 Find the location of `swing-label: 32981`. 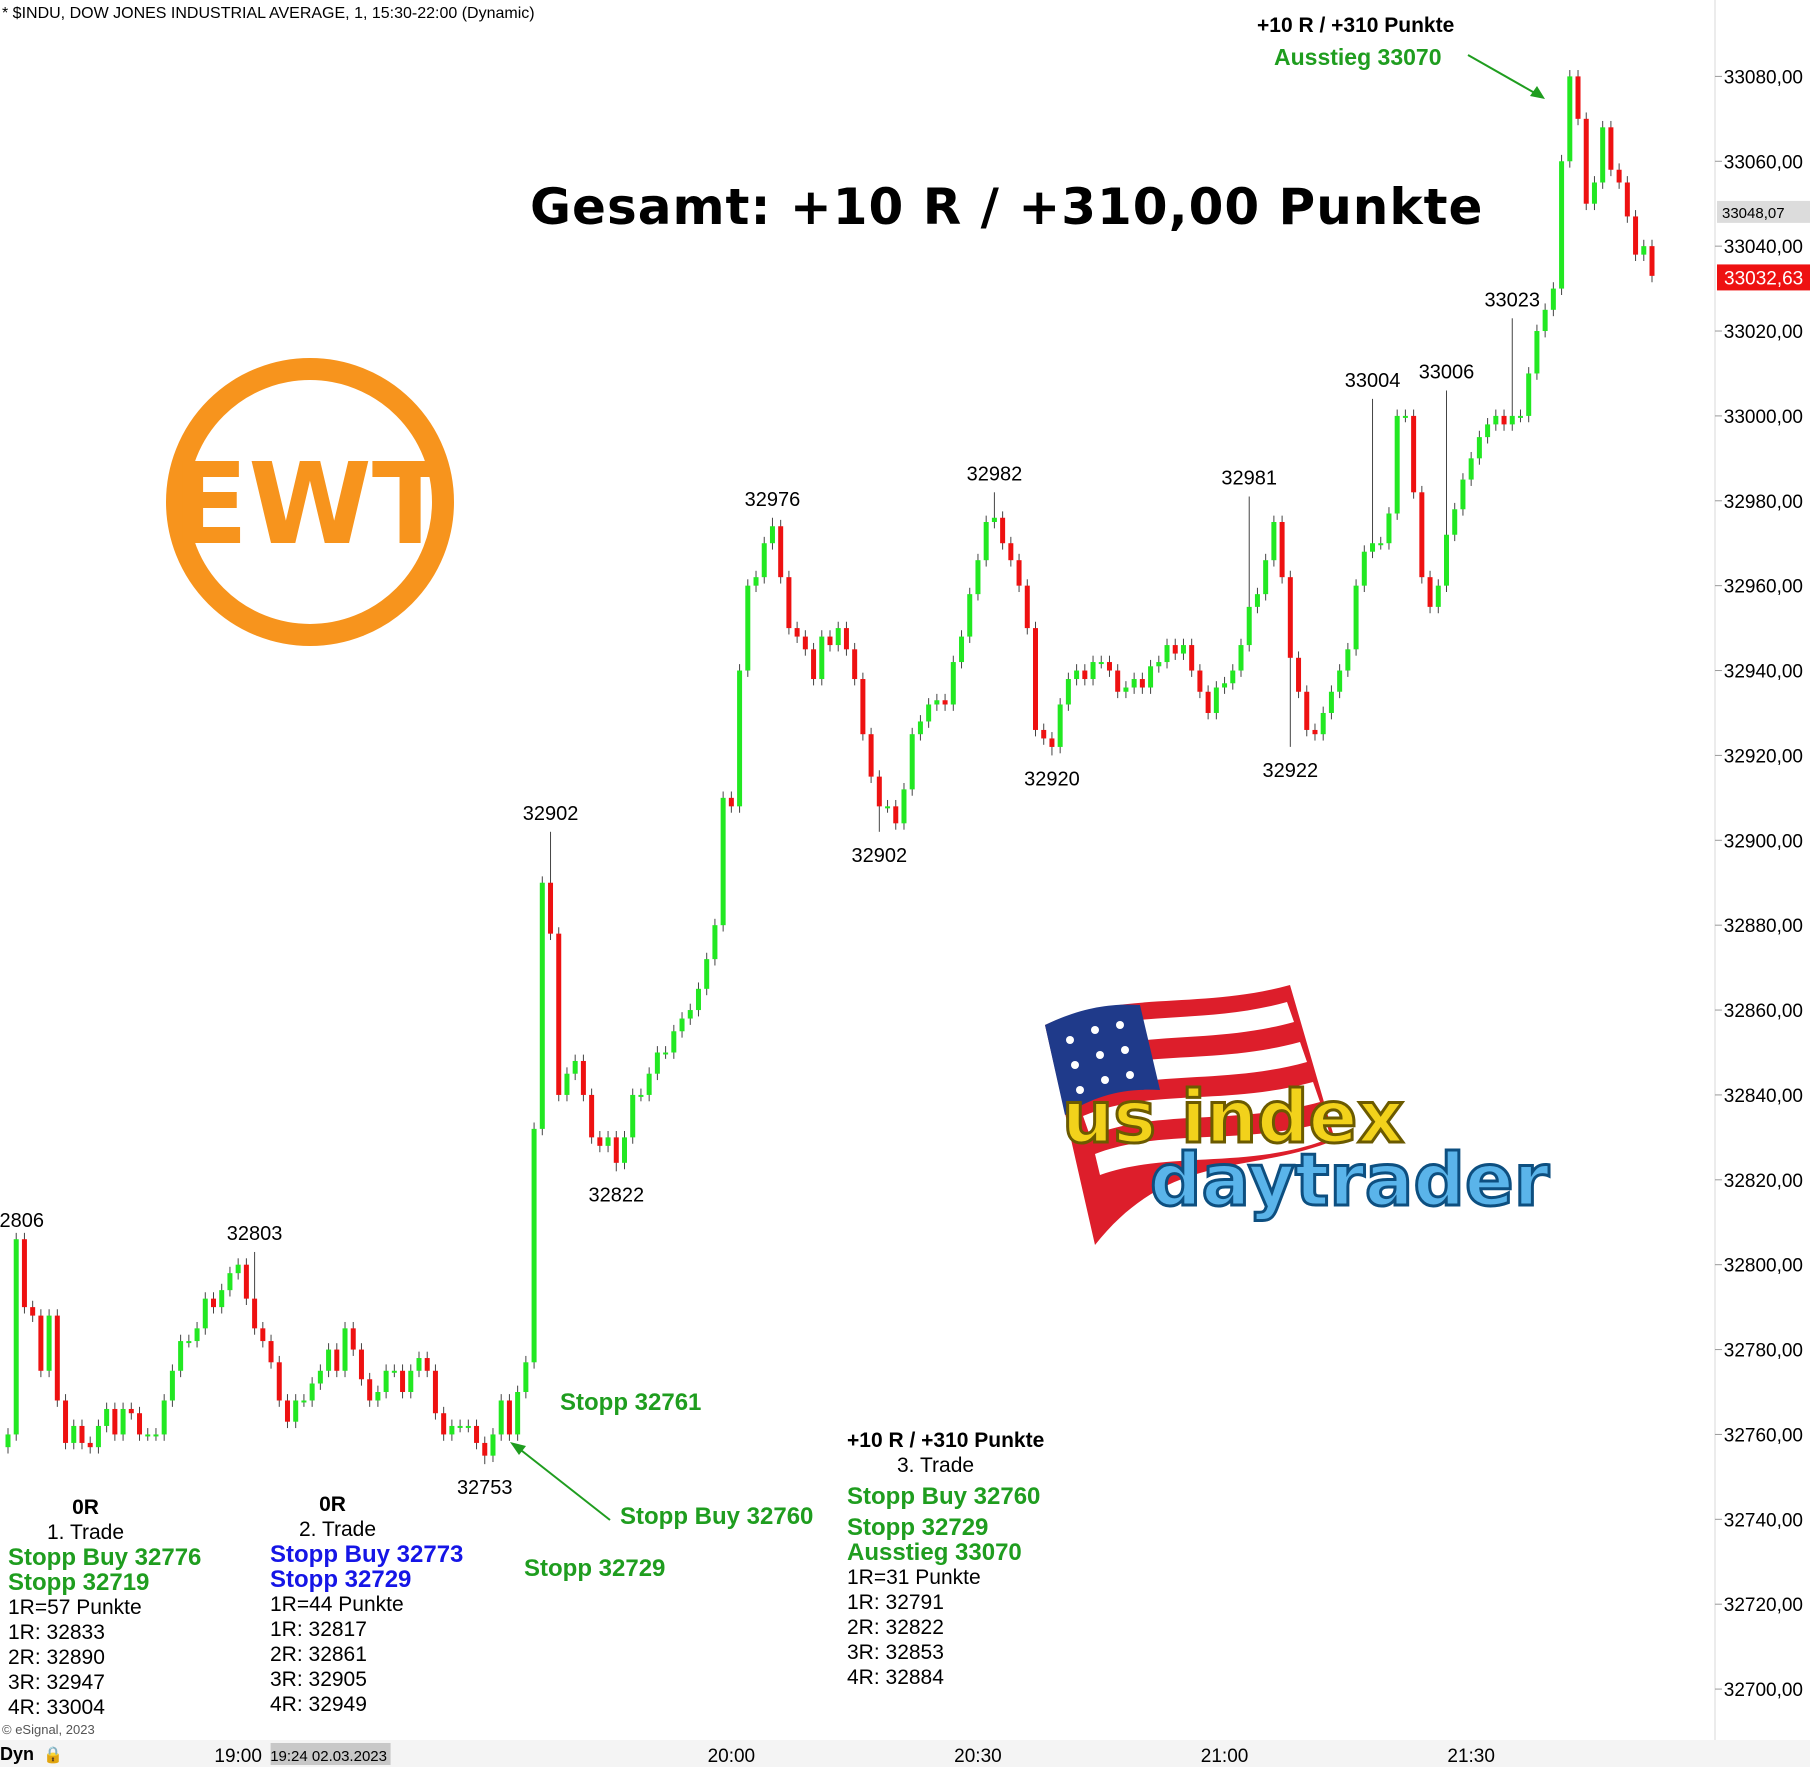

swing-label: 32981 is located at coordinates (1249, 479).